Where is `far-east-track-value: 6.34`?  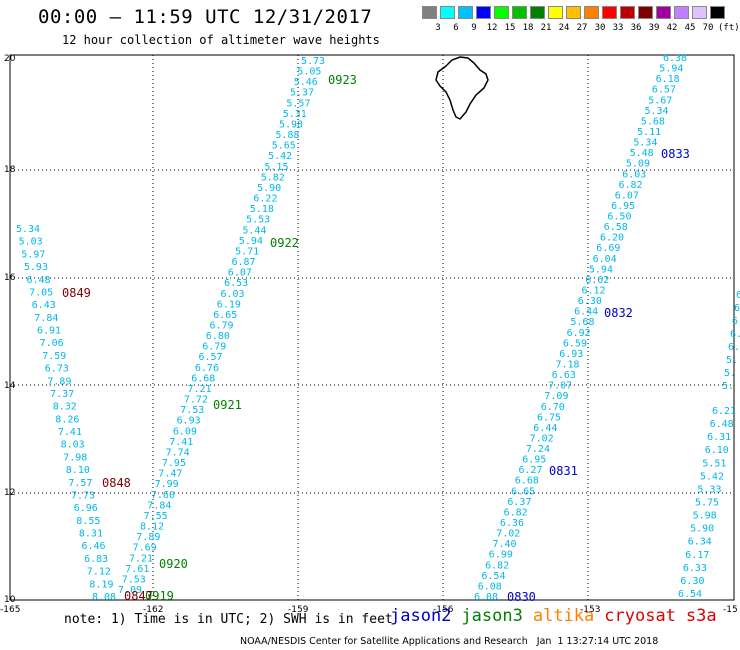
far-east-track-value: 6.34 is located at coordinates (700, 542).